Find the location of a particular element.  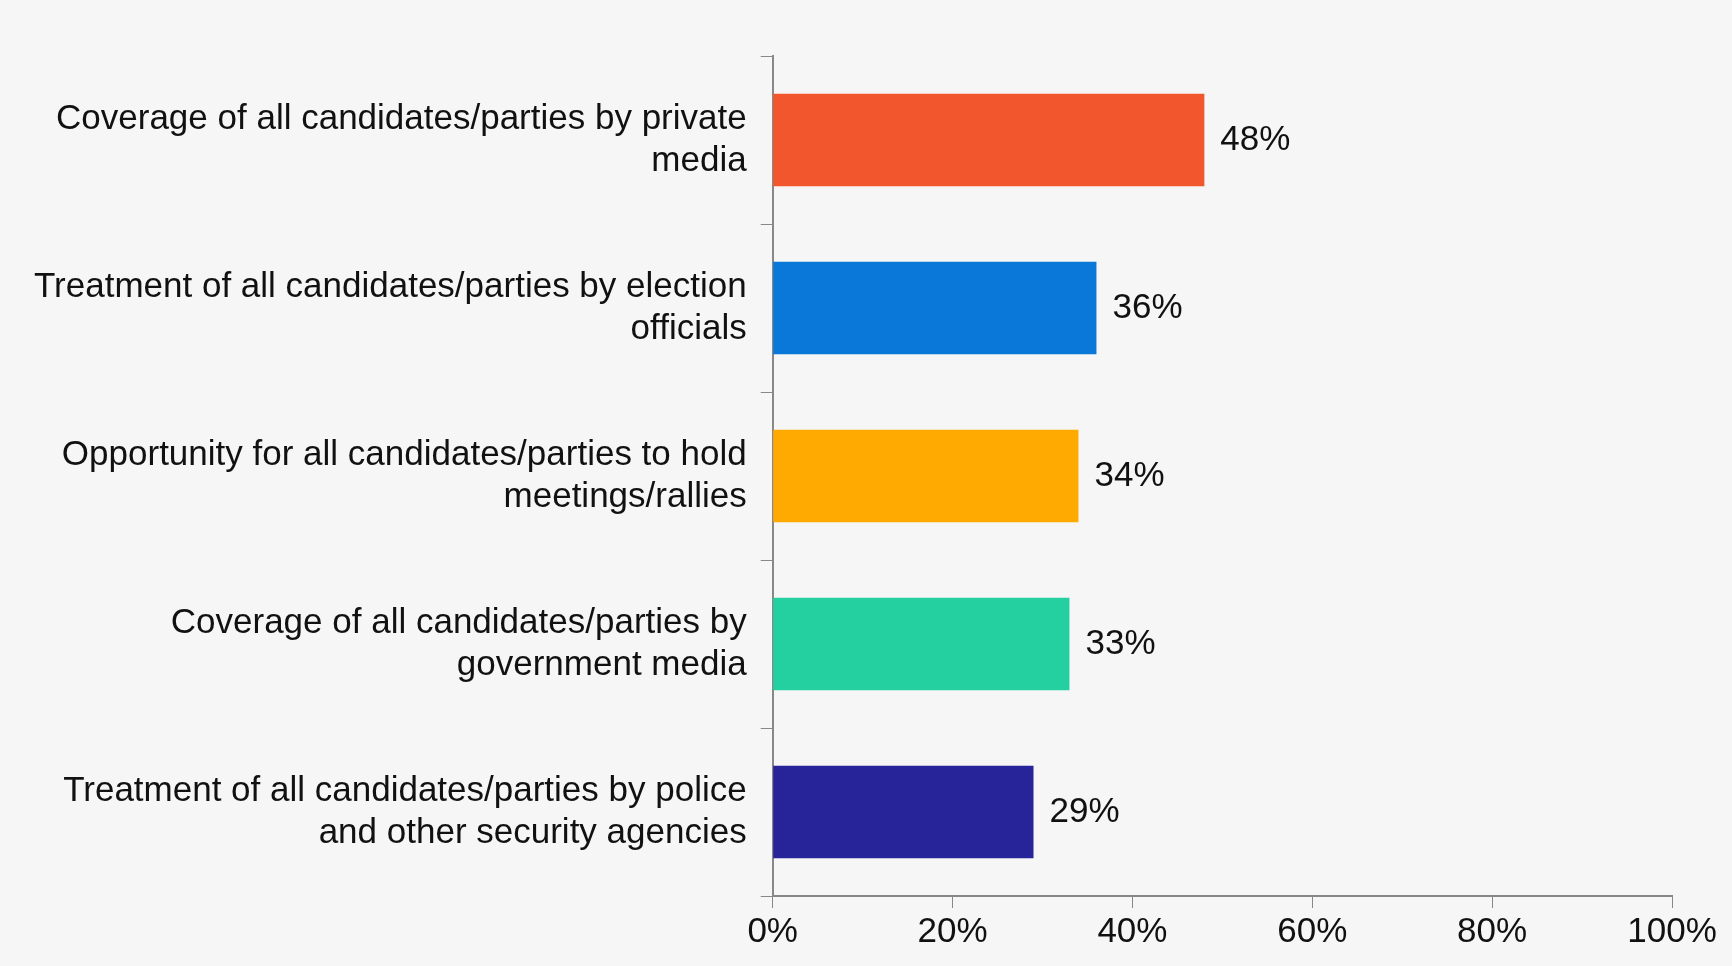

data-label: 36% is located at coordinates (1147, 305).